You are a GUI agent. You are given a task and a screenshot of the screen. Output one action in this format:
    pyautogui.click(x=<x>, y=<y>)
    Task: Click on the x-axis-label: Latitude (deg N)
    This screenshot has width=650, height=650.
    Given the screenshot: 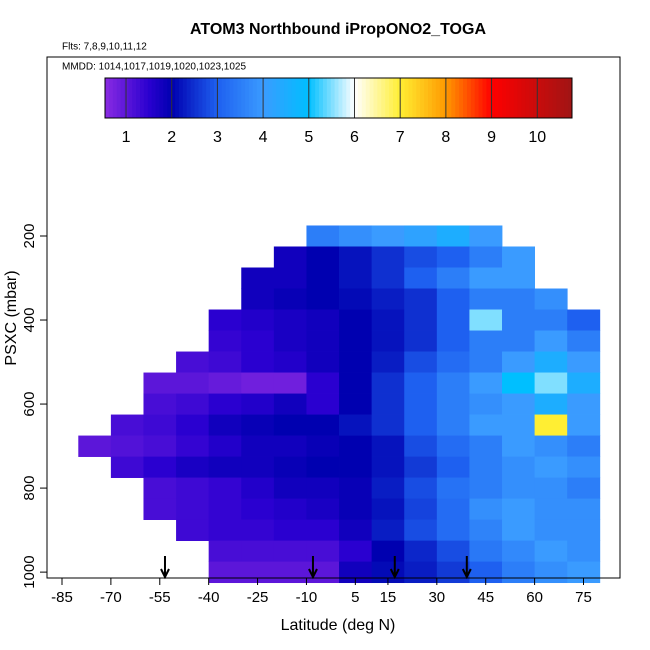 What is the action you would take?
    pyautogui.click(x=338, y=625)
    